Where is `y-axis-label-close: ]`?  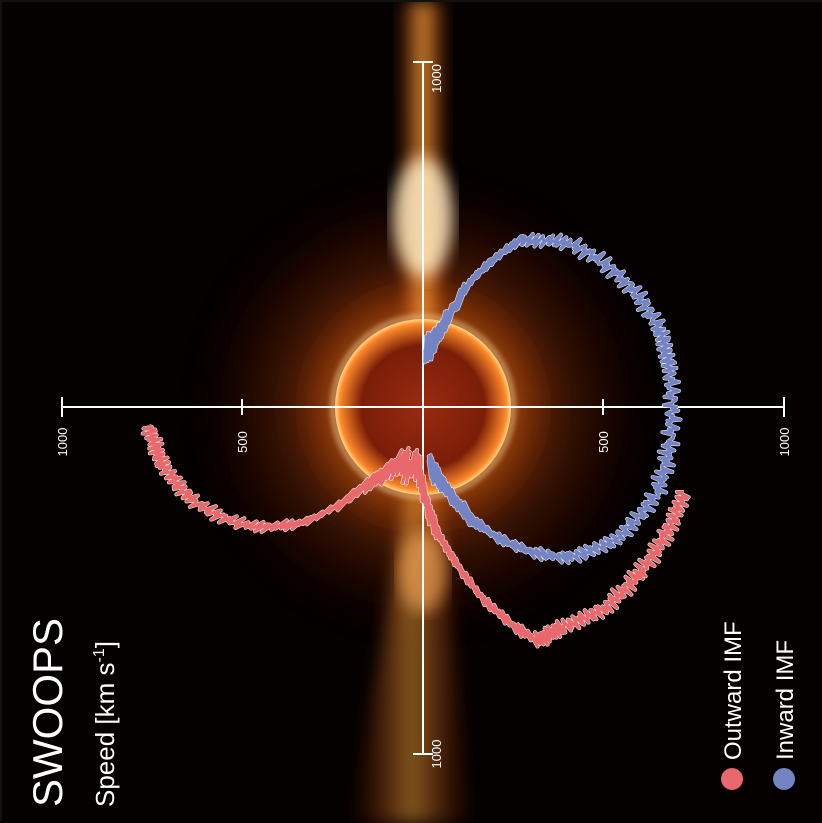
y-axis-label-close: ] is located at coordinates (105, 644).